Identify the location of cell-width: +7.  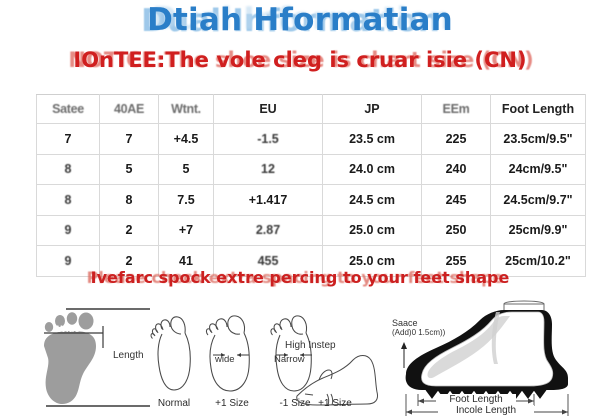
(186, 230).